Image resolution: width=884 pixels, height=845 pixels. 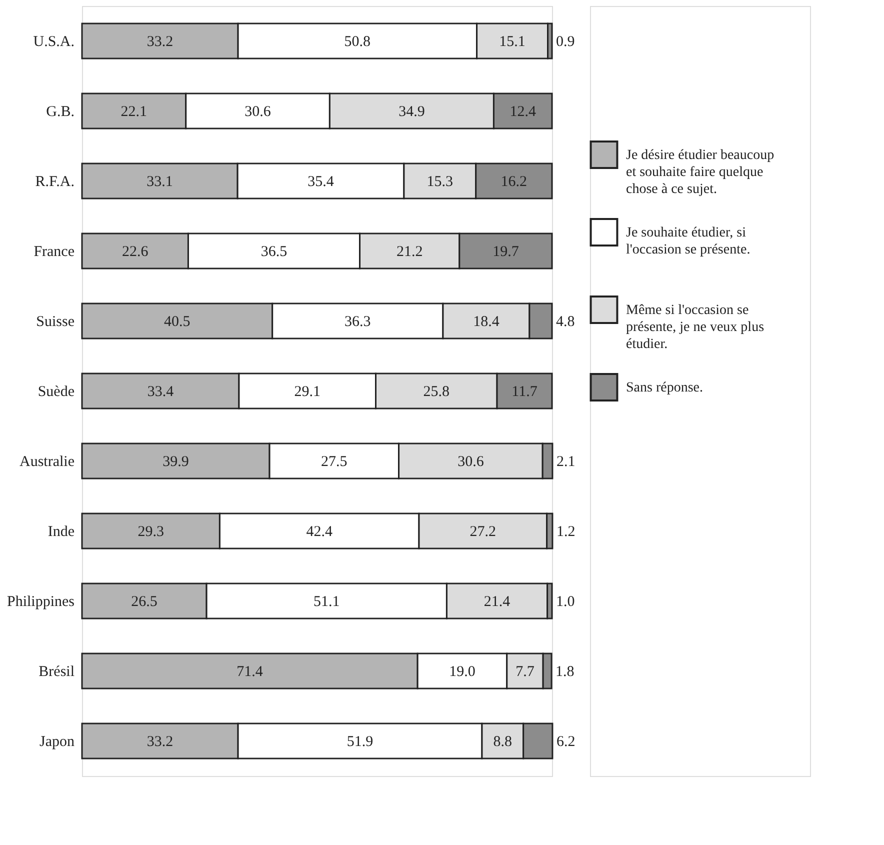 I want to click on data-label: 18.4, so click(x=486, y=322).